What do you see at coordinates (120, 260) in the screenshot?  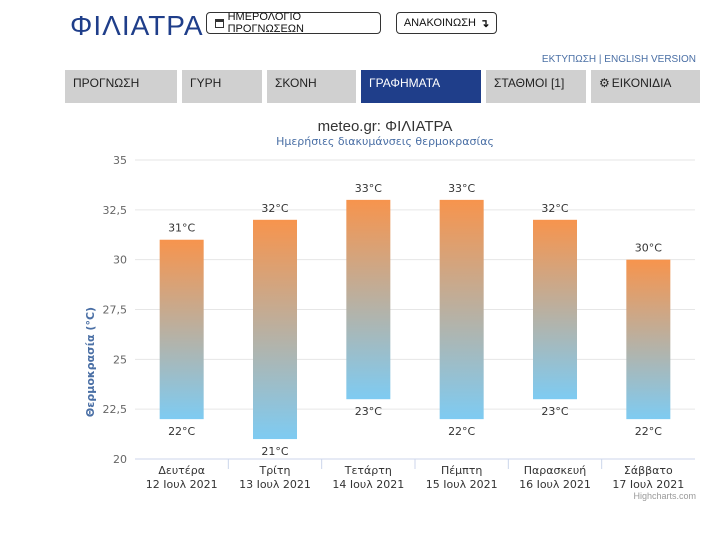 I see `y-tick-label: 30` at bounding box center [120, 260].